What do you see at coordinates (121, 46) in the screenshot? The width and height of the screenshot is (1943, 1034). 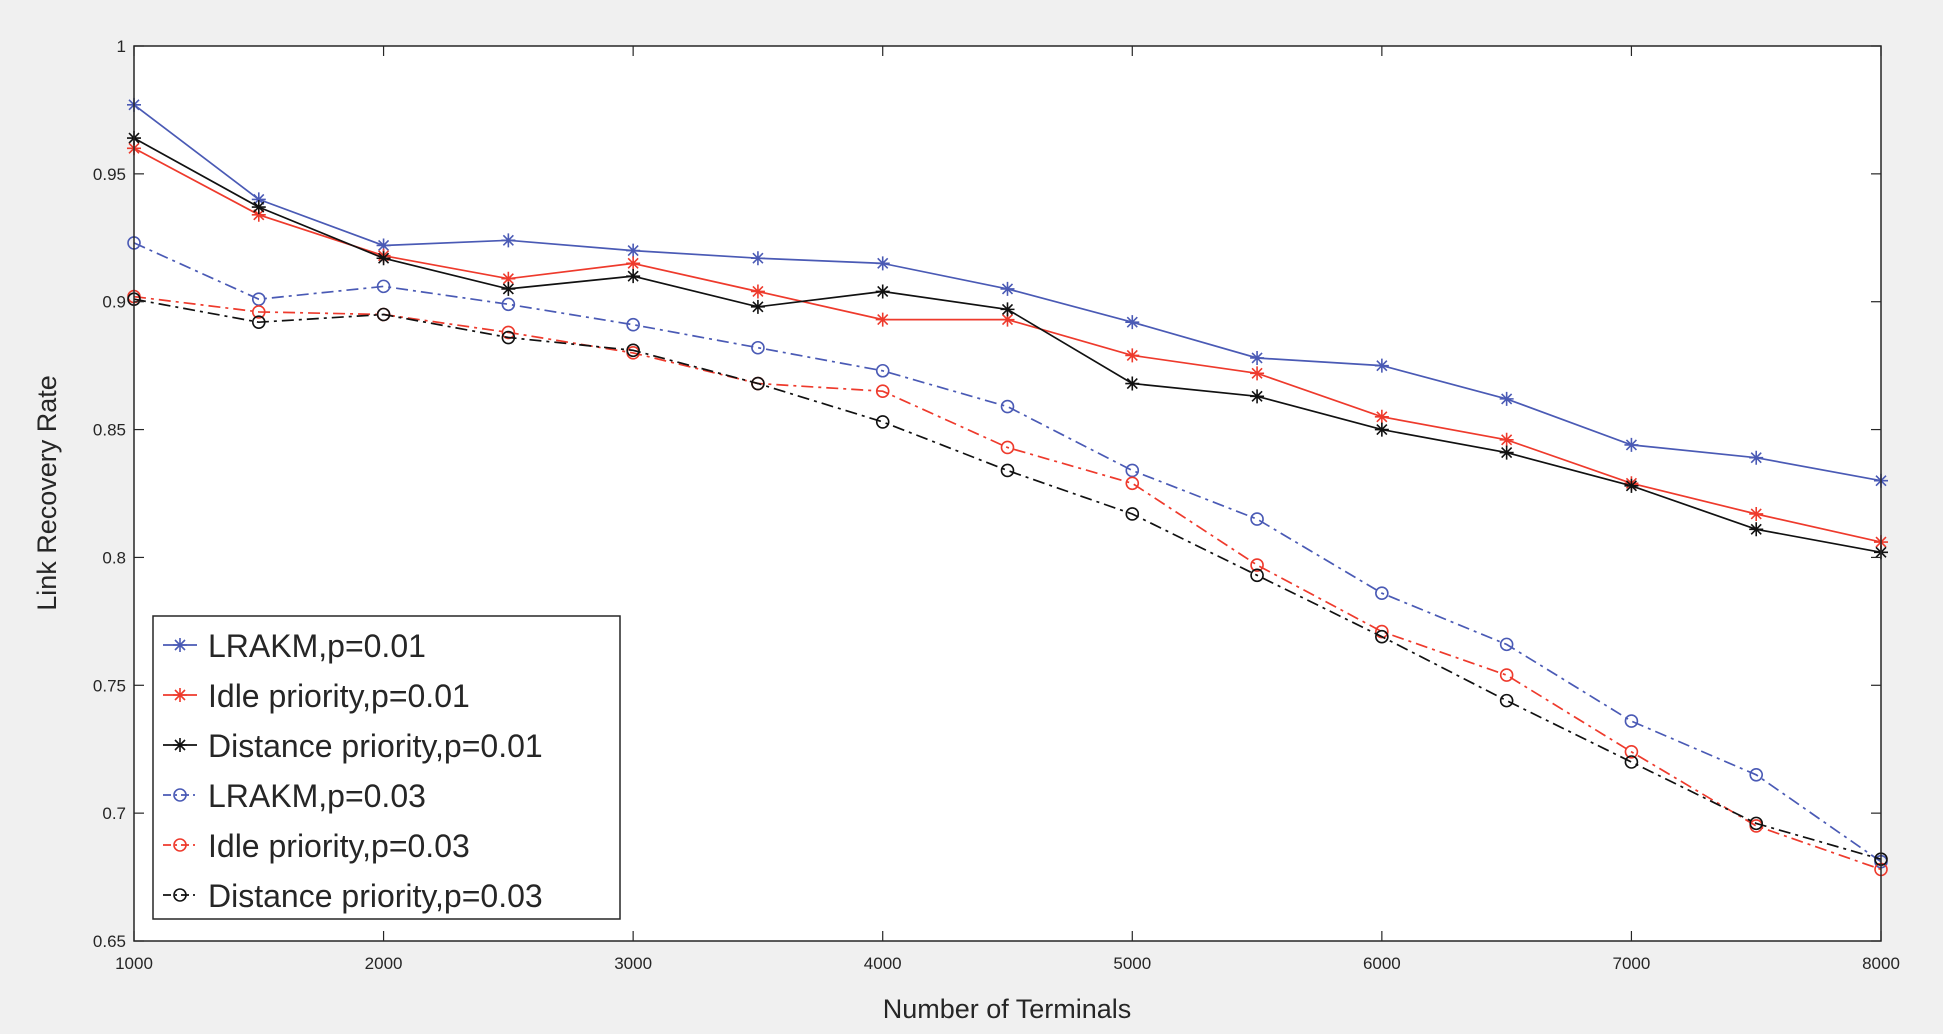 I see `y-tick-label-7: 1` at bounding box center [121, 46].